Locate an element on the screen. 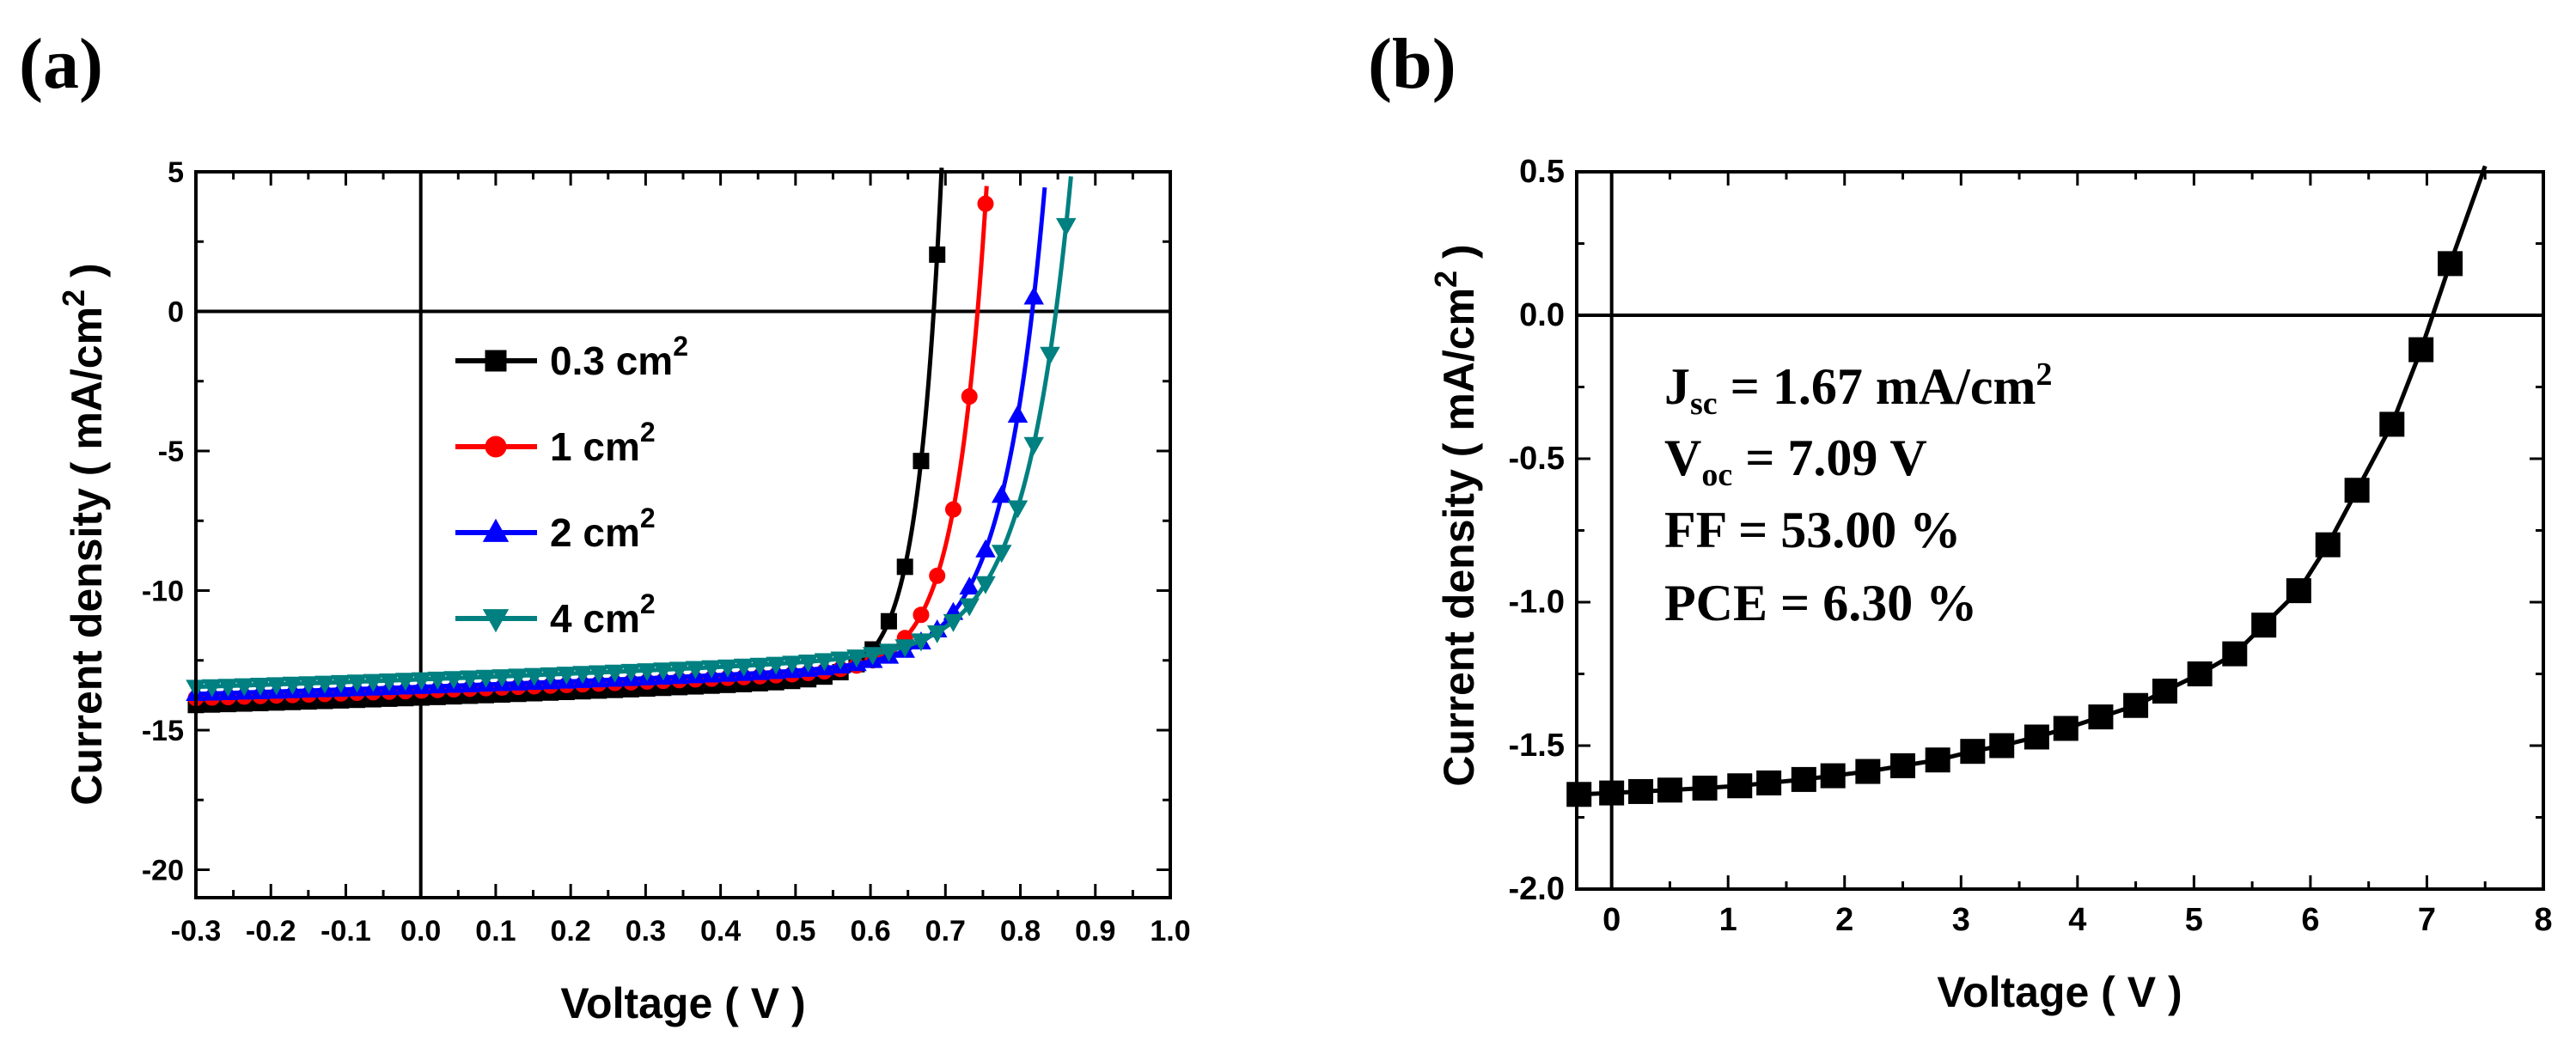 The image size is (2576, 1048). y-axis-title-b-end: ) is located at coordinates (1459, 257).